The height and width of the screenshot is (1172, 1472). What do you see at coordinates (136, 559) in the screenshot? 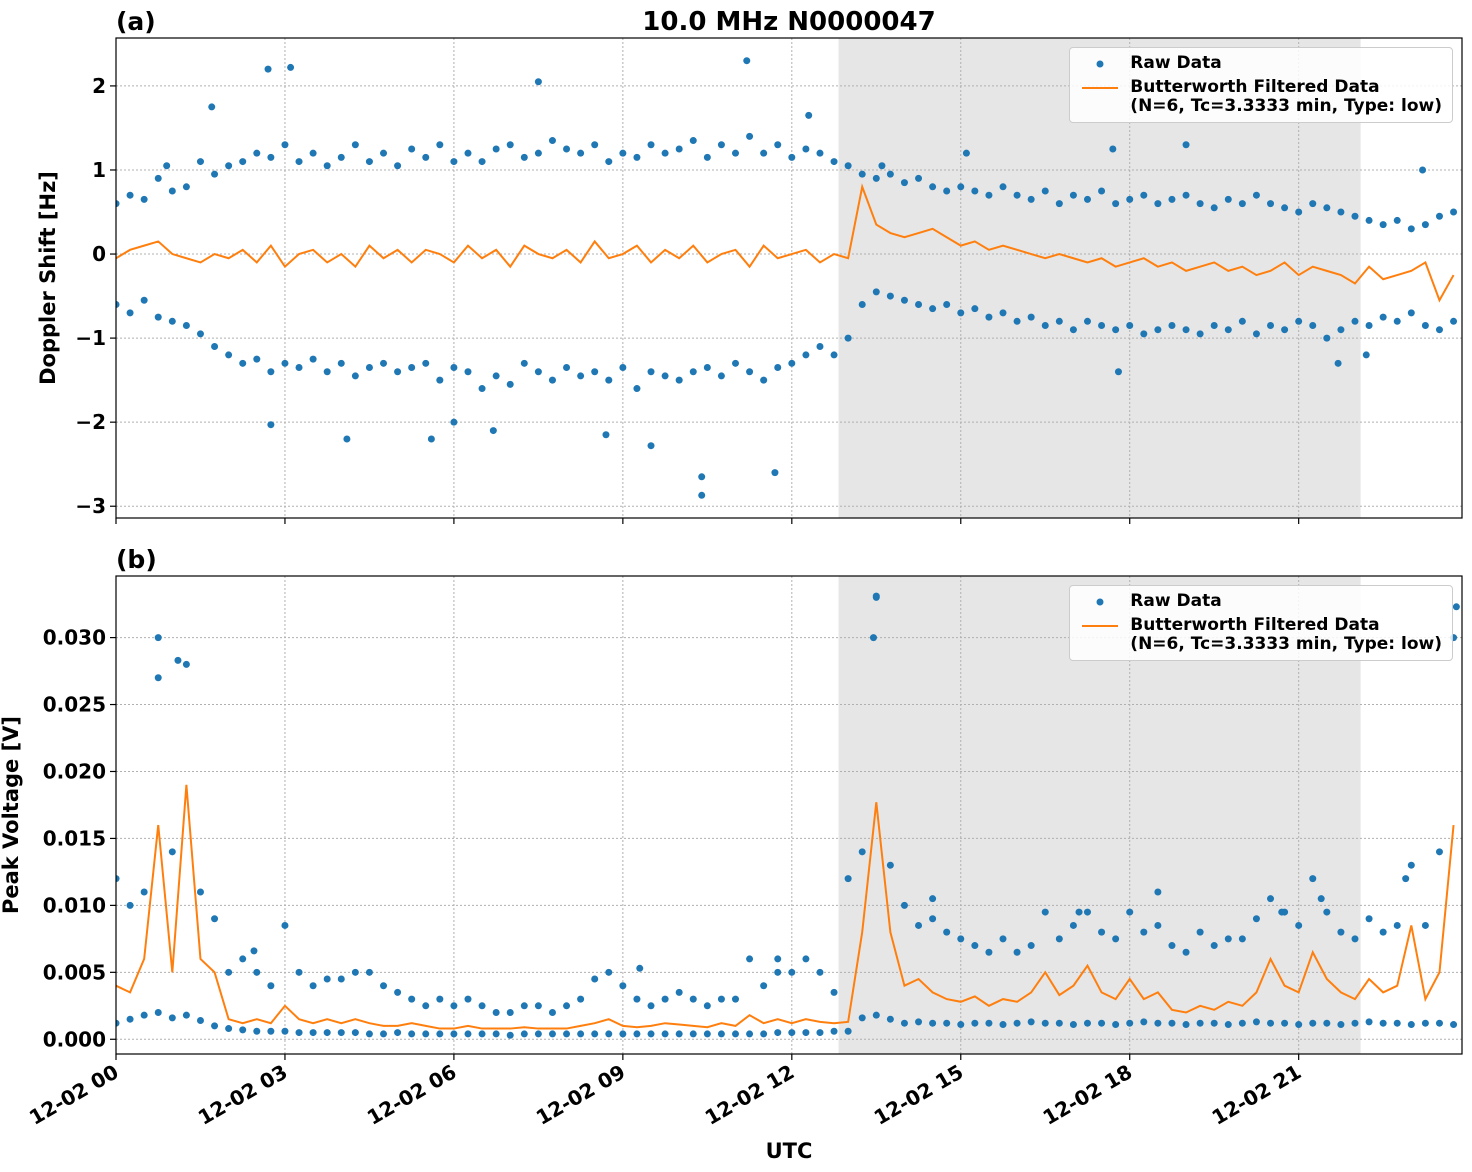
I see `panel-label: (b)` at bounding box center [136, 559].